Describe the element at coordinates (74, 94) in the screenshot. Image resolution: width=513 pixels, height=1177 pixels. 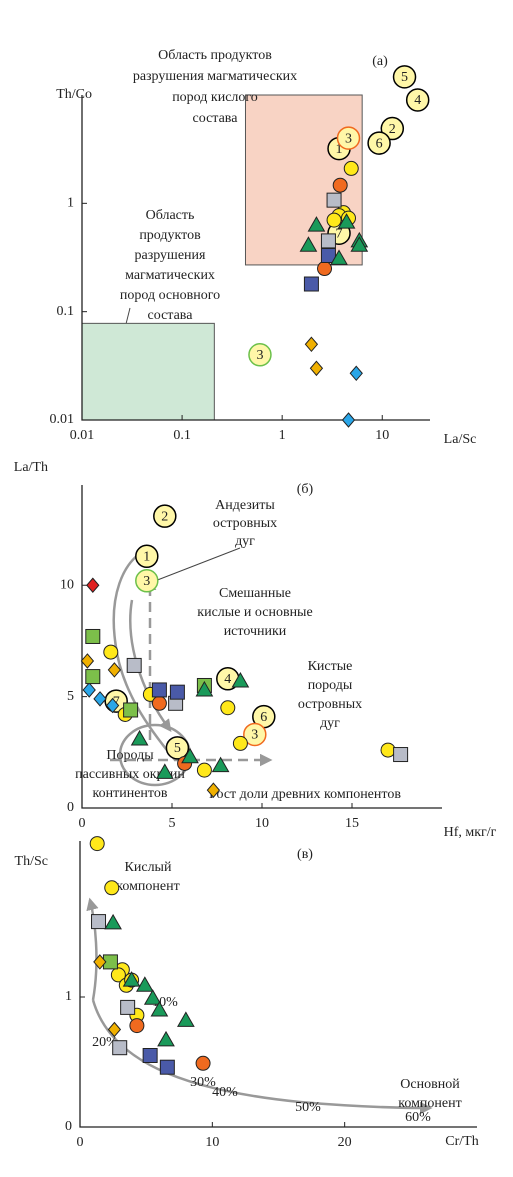
I see `y-axis-label: Th/Co` at that location.